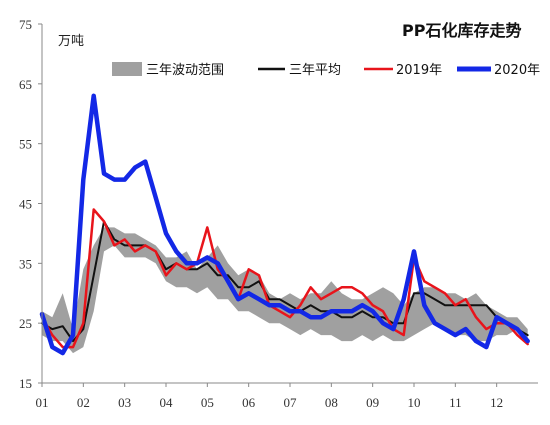 Image resolution: width=550 pixels, height=425 pixels. Describe the element at coordinates (461, 30) in the screenshot. I see `chart-title: PP石化库存走势` at that location.